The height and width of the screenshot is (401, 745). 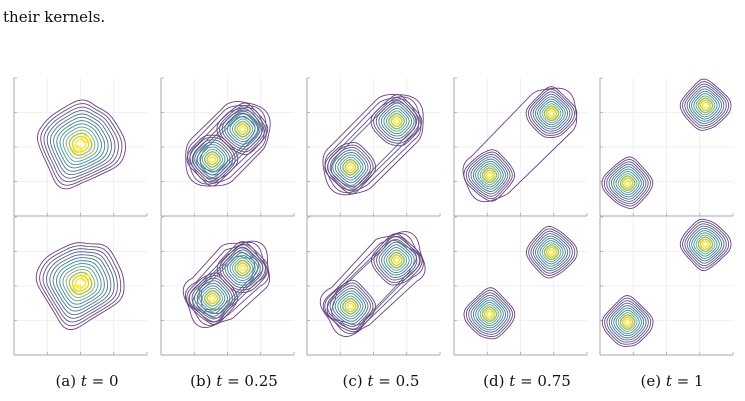 What do you see at coordinates (201, 381) in the screenshot?
I see `caption-b-tag: (b)` at bounding box center [201, 381].